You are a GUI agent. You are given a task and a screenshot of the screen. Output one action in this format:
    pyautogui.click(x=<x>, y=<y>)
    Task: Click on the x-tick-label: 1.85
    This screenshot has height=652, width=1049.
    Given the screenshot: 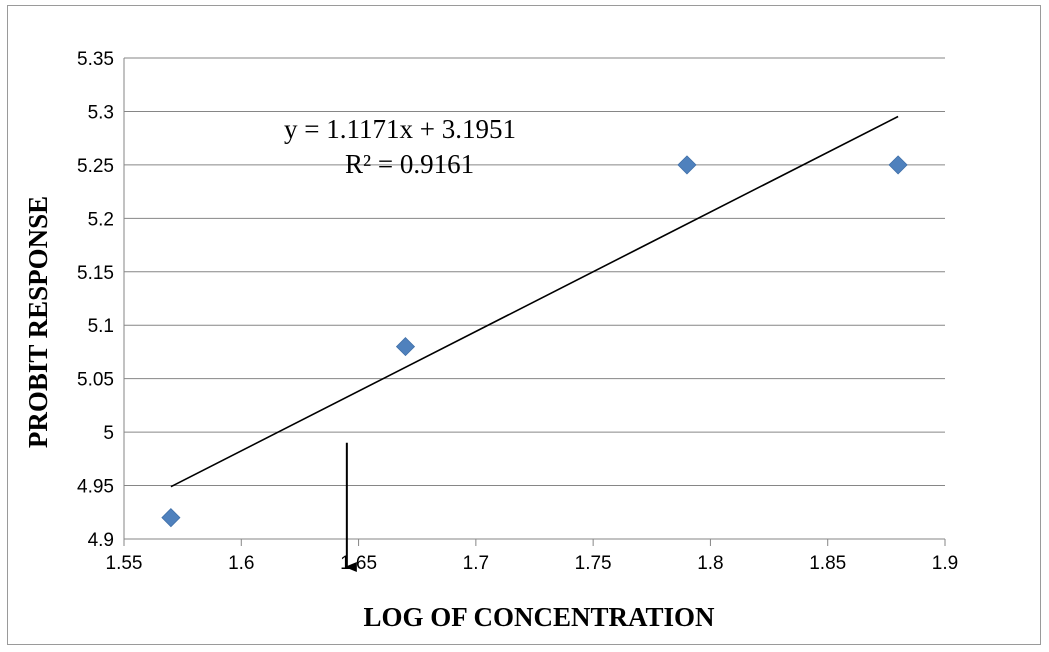 What is the action you would take?
    pyautogui.click(x=827, y=563)
    